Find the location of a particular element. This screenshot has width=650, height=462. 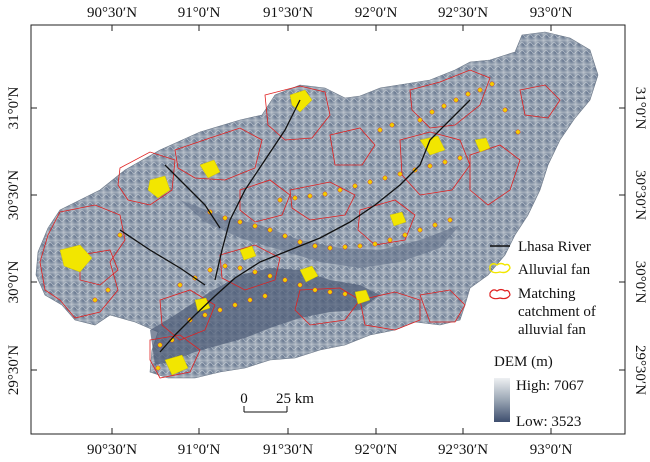

bottom-label: 90°30′N is located at coordinates (112, 450).